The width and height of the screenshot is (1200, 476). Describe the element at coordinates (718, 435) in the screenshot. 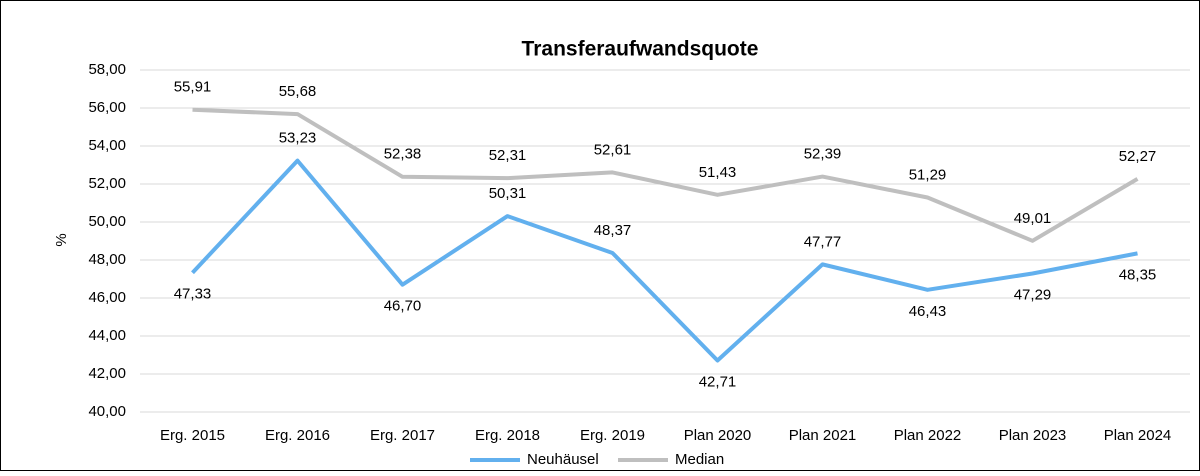

I see `x-tick-label: Plan 2020` at that location.